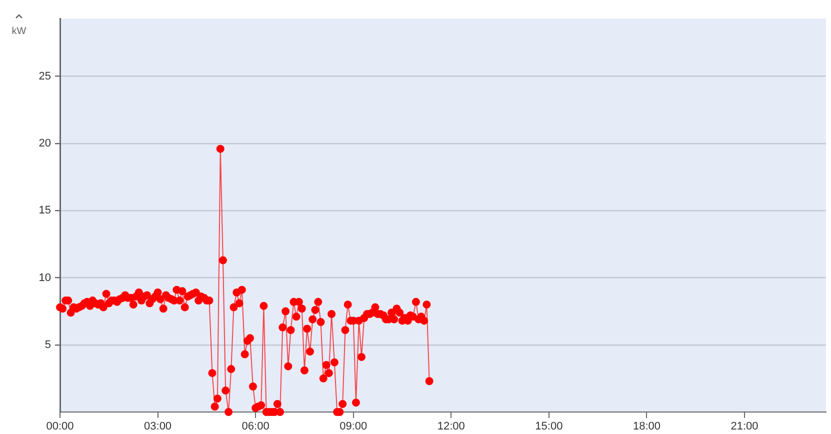 The image size is (831, 434). I want to click on y-tick-label: 20, so click(44, 144).